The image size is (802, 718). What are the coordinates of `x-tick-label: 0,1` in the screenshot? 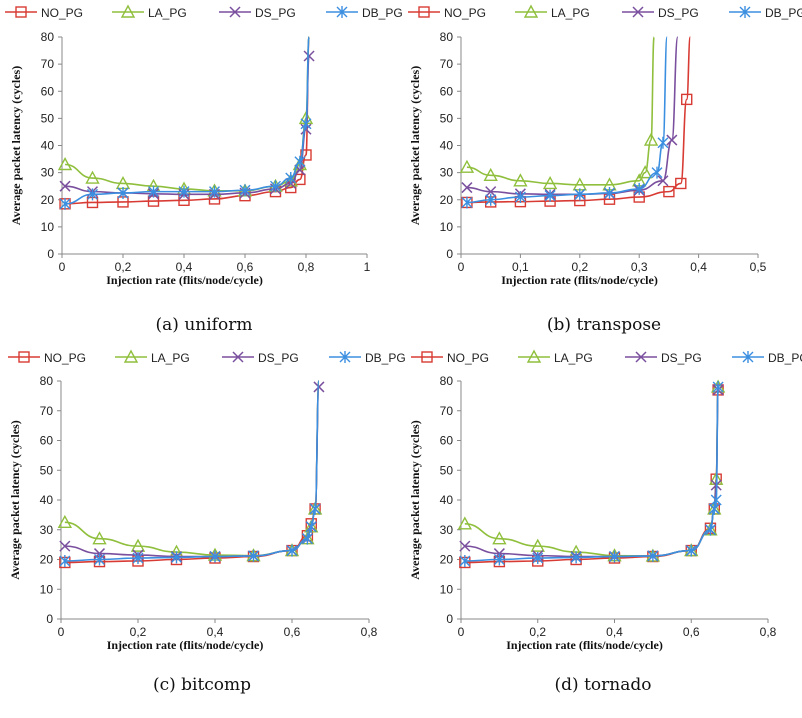 It's located at (520, 267).